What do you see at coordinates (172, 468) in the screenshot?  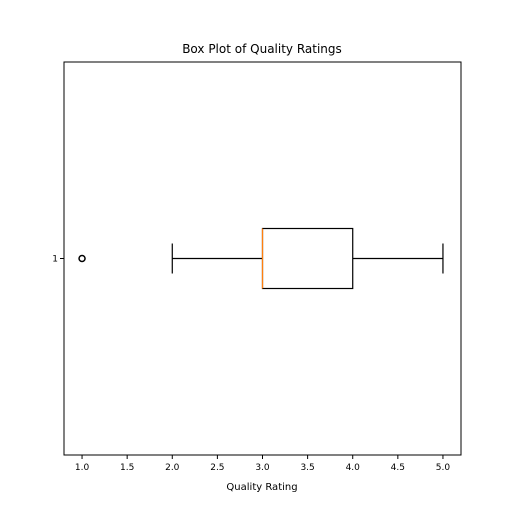 I see `x-tick-label: 2.0` at bounding box center [172, 468].